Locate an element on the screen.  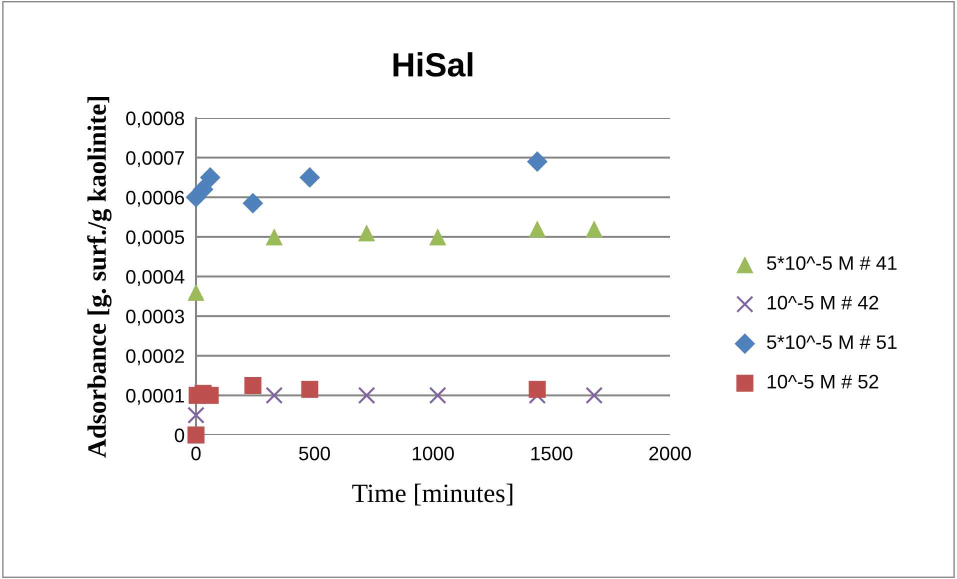
x-tick-label: 0 is located at coordinates (196, 453).